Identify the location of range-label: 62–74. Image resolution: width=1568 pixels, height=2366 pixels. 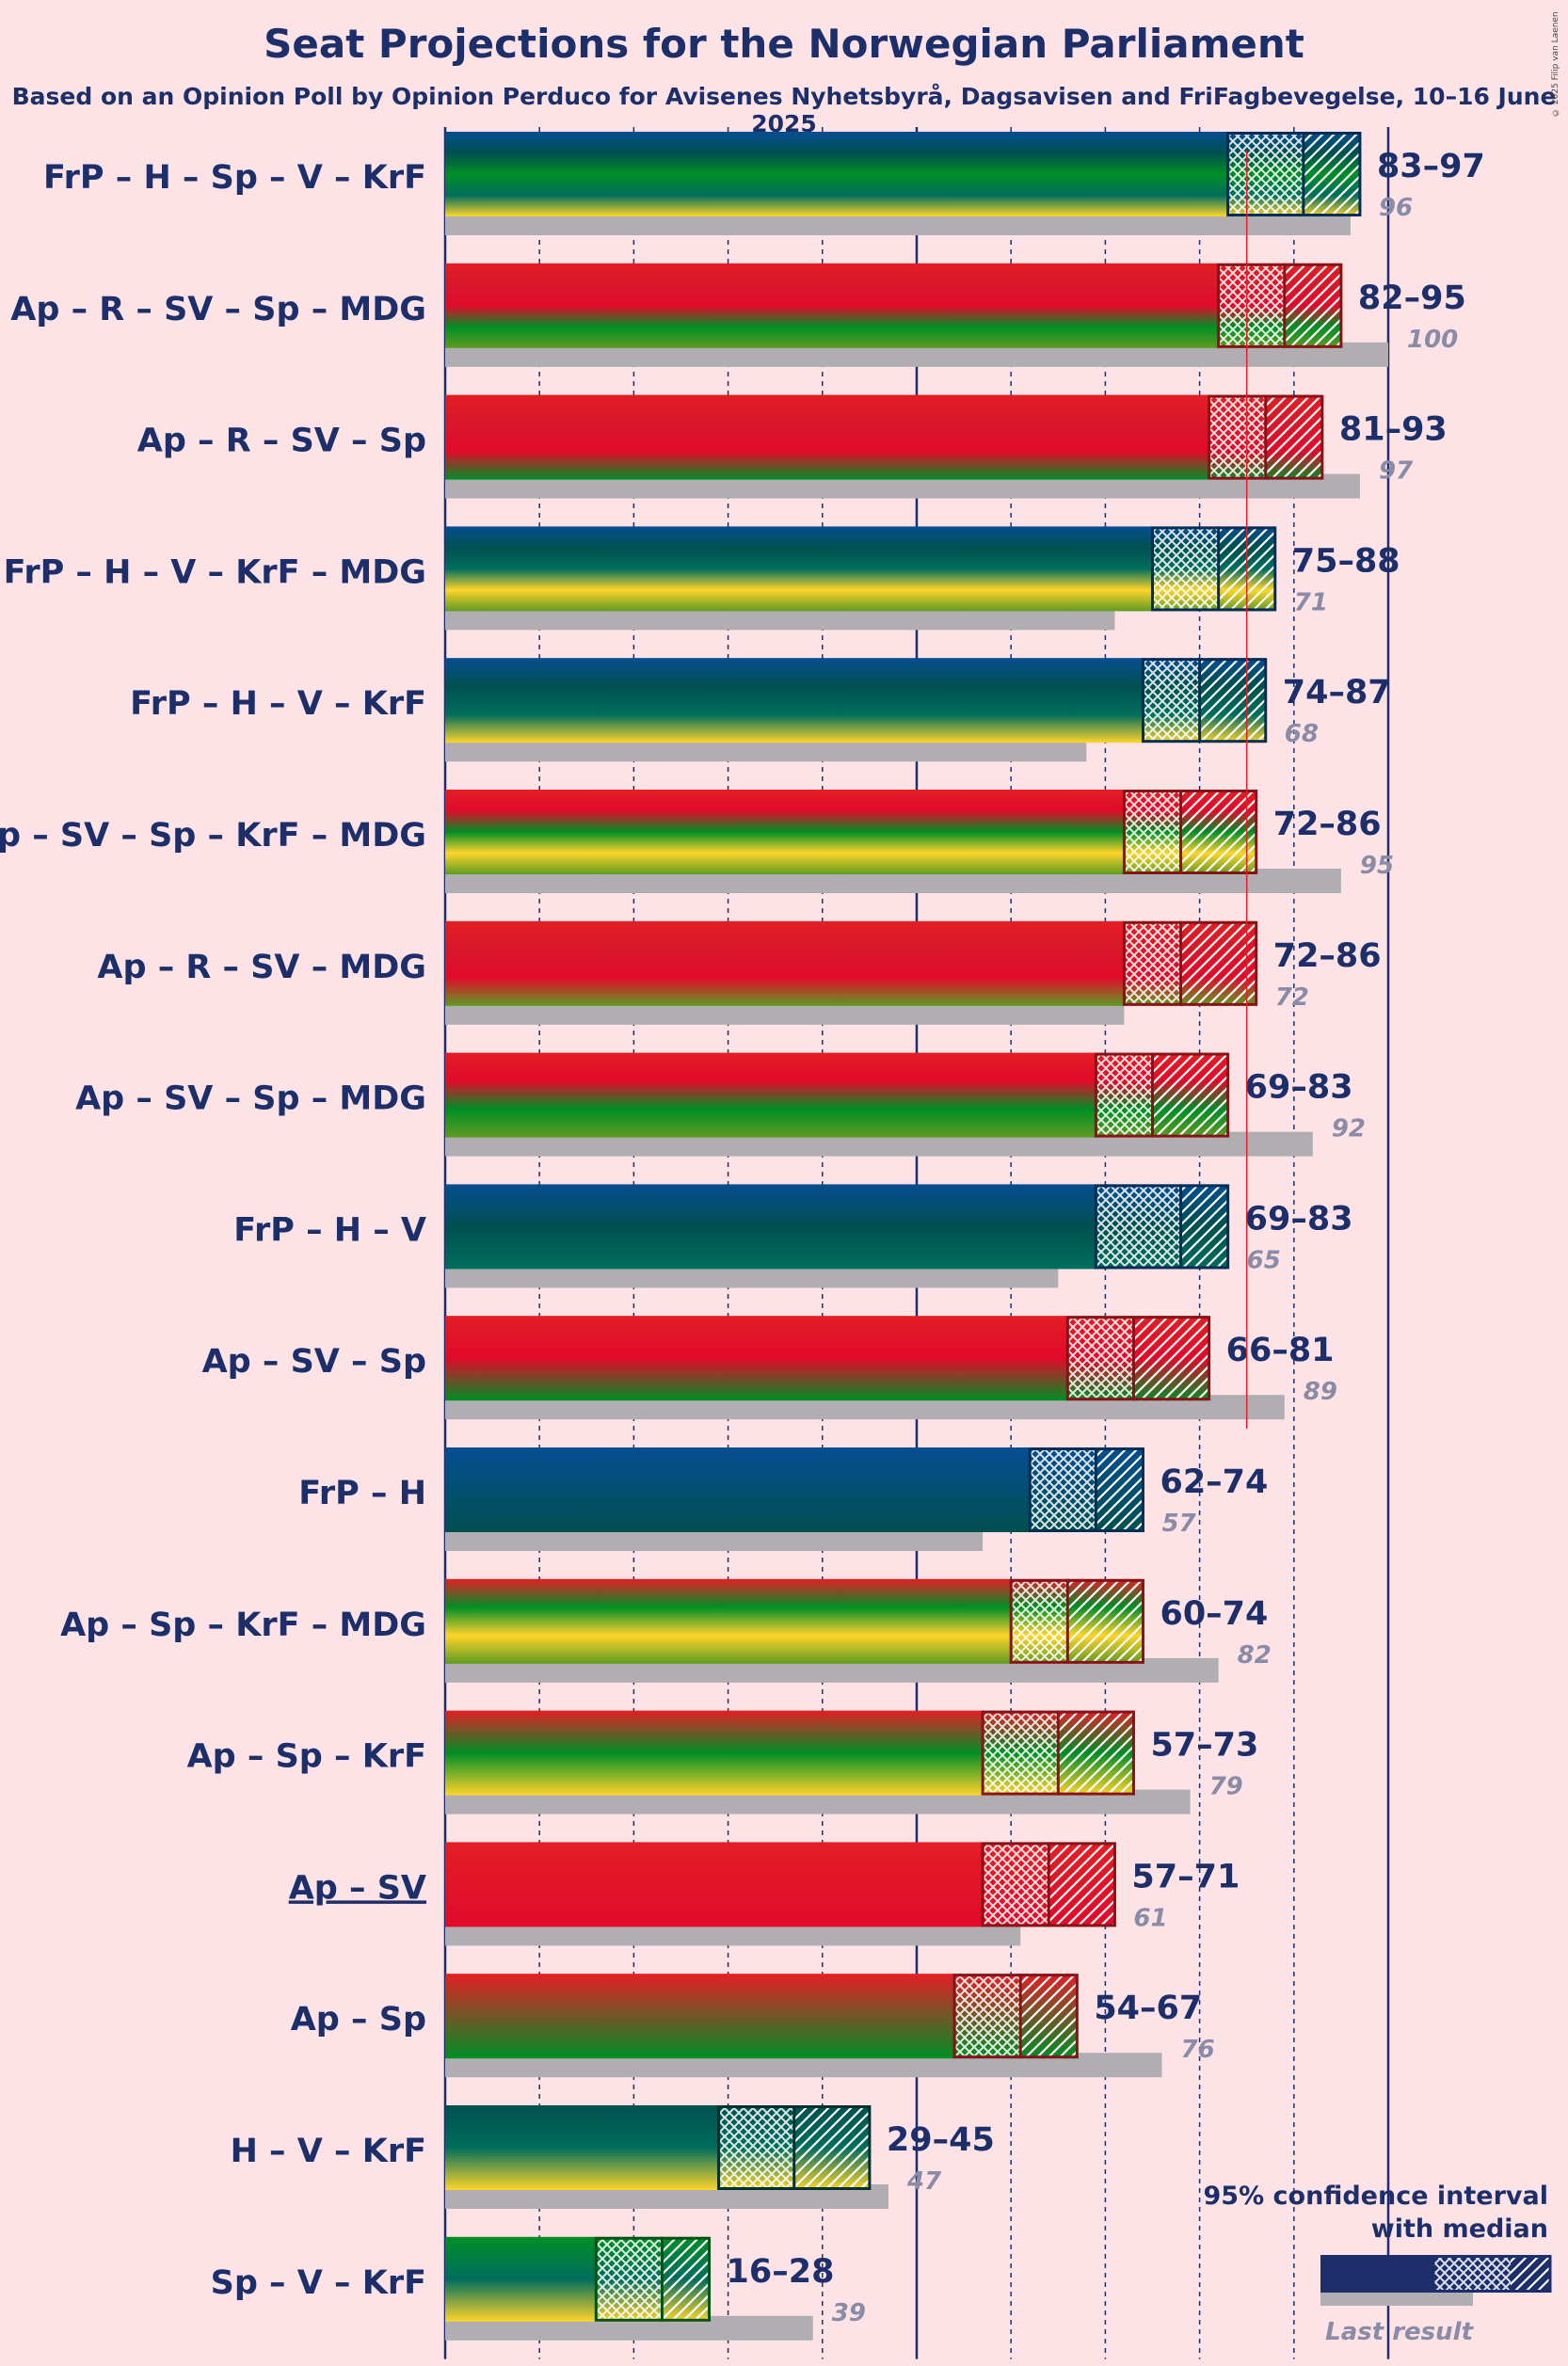
(1214, 1482).